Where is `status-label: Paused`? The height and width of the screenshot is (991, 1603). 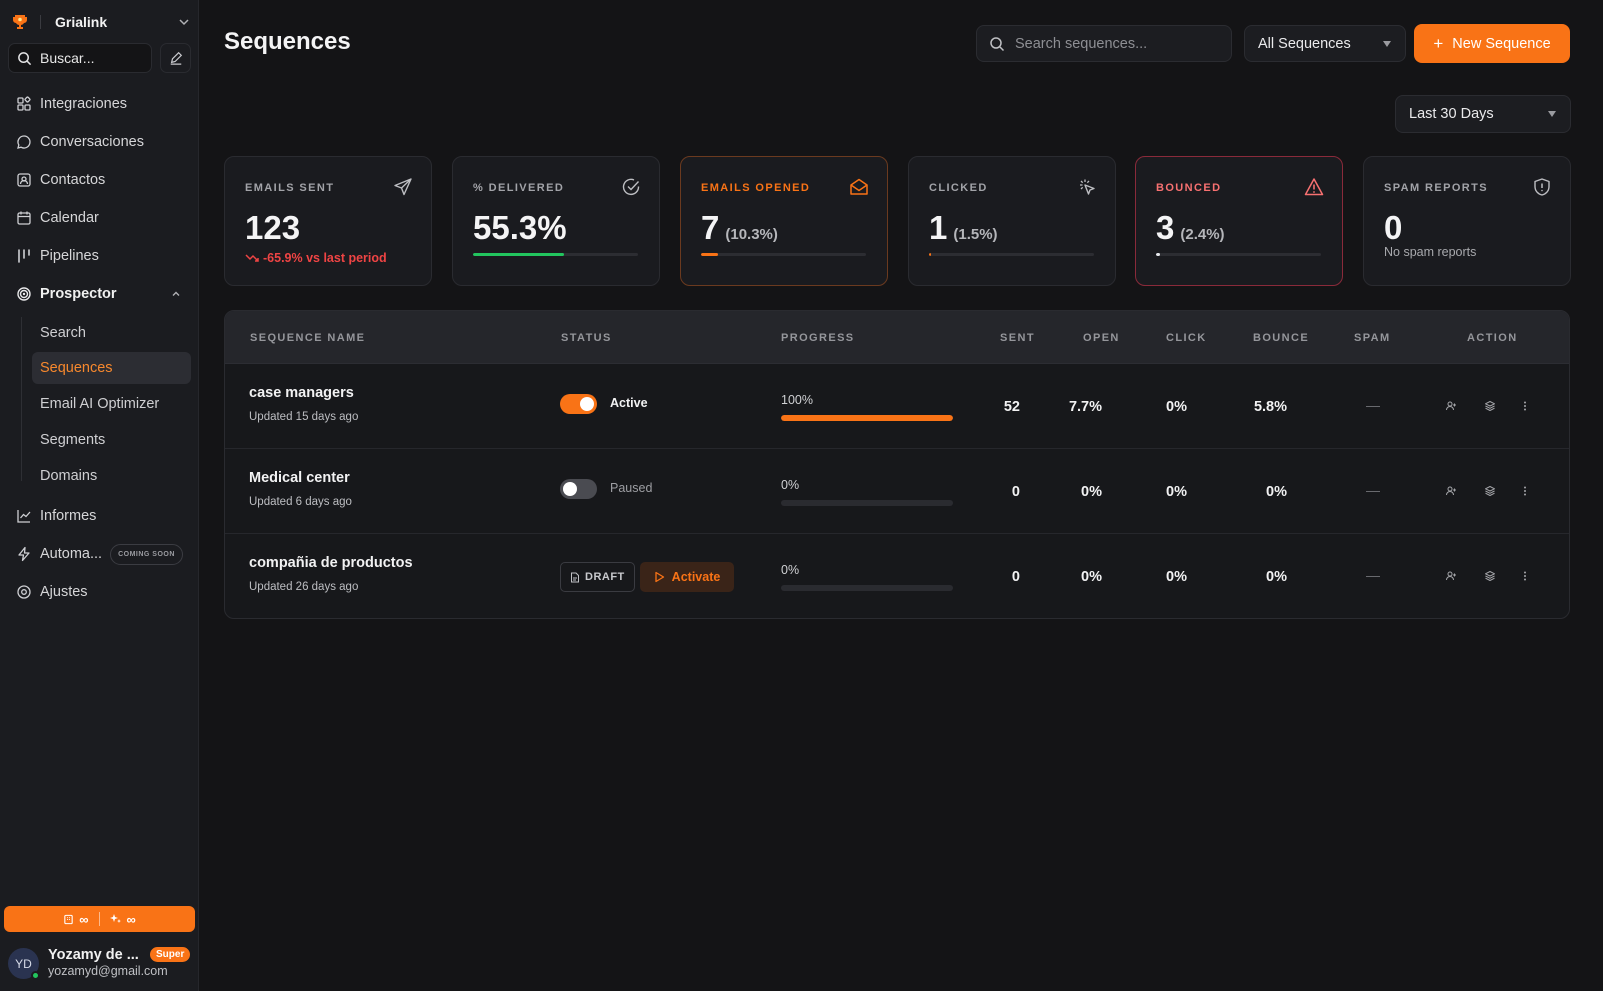
status-label: Paused is located at coordinates (631, 488).